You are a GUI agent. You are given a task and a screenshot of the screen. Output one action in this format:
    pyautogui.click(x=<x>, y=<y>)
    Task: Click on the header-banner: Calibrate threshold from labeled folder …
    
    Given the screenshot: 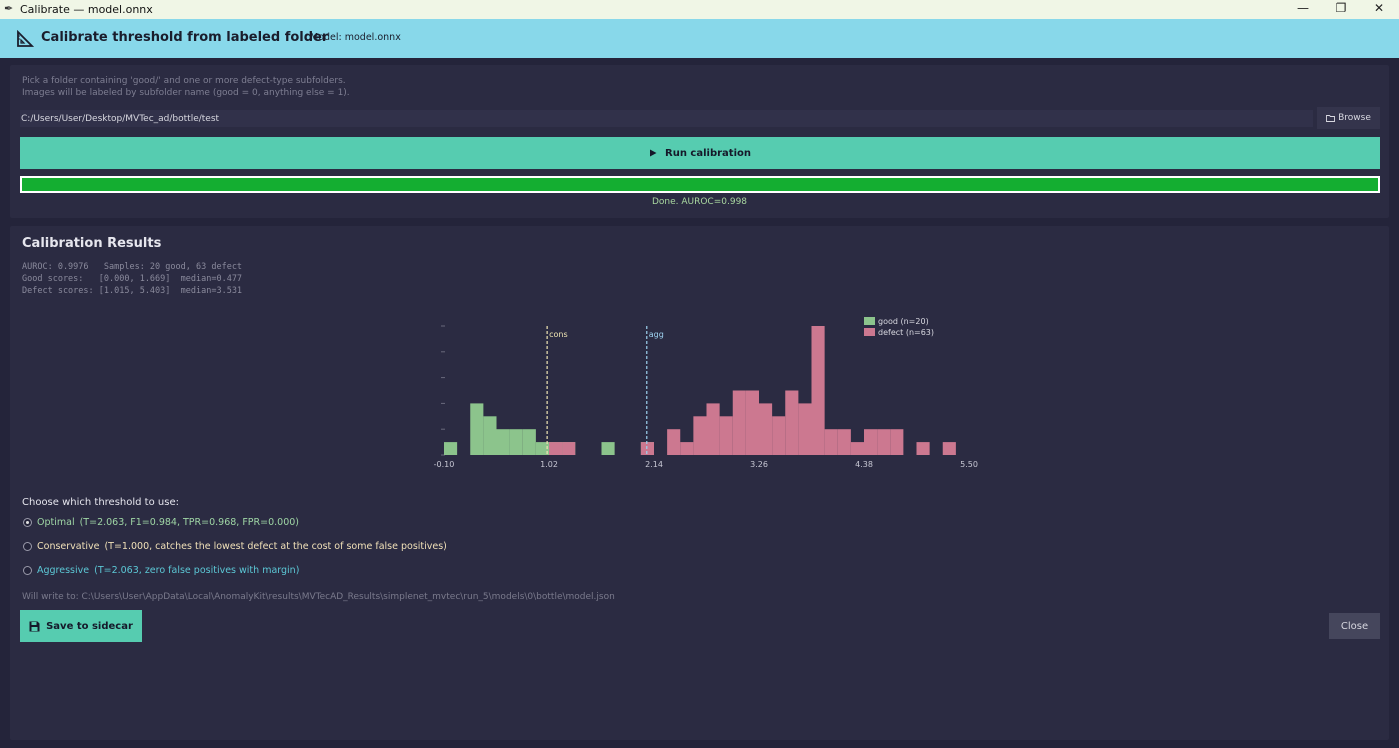 What is the action you would take?
    pyautogui.click(x=699, y=38)
    